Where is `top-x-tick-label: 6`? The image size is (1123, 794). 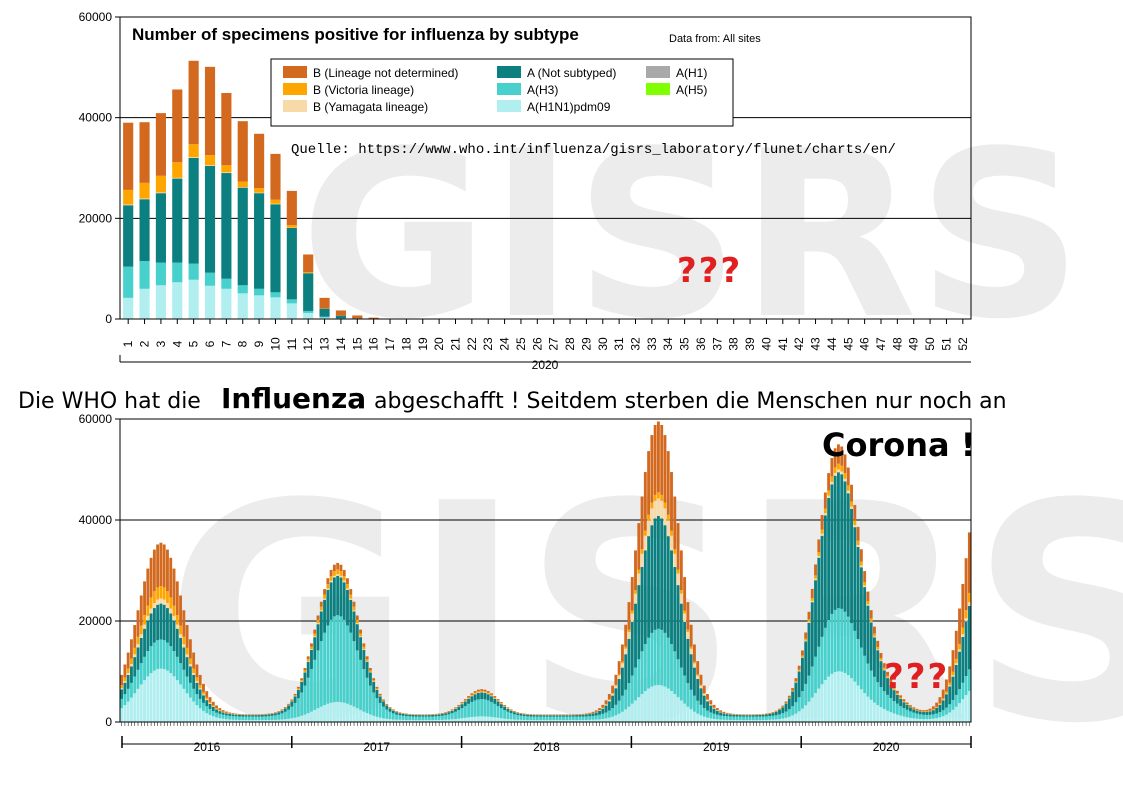 top-x-tick-label: 6 is located at coordinates (210, 343).